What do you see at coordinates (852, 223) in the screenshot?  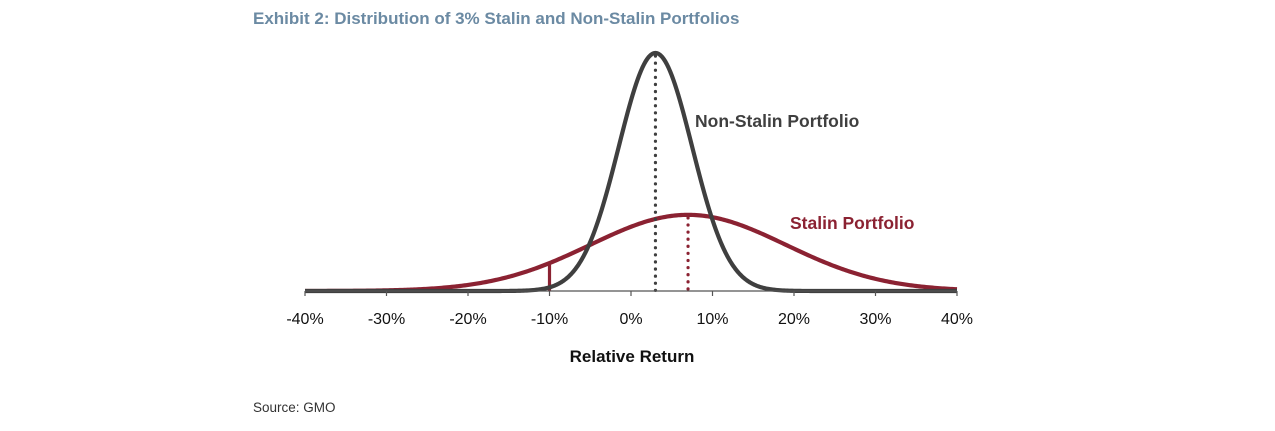 I see `stalin-portfolio-label: Stalin Portfolio` at bounding box center [852, 223].